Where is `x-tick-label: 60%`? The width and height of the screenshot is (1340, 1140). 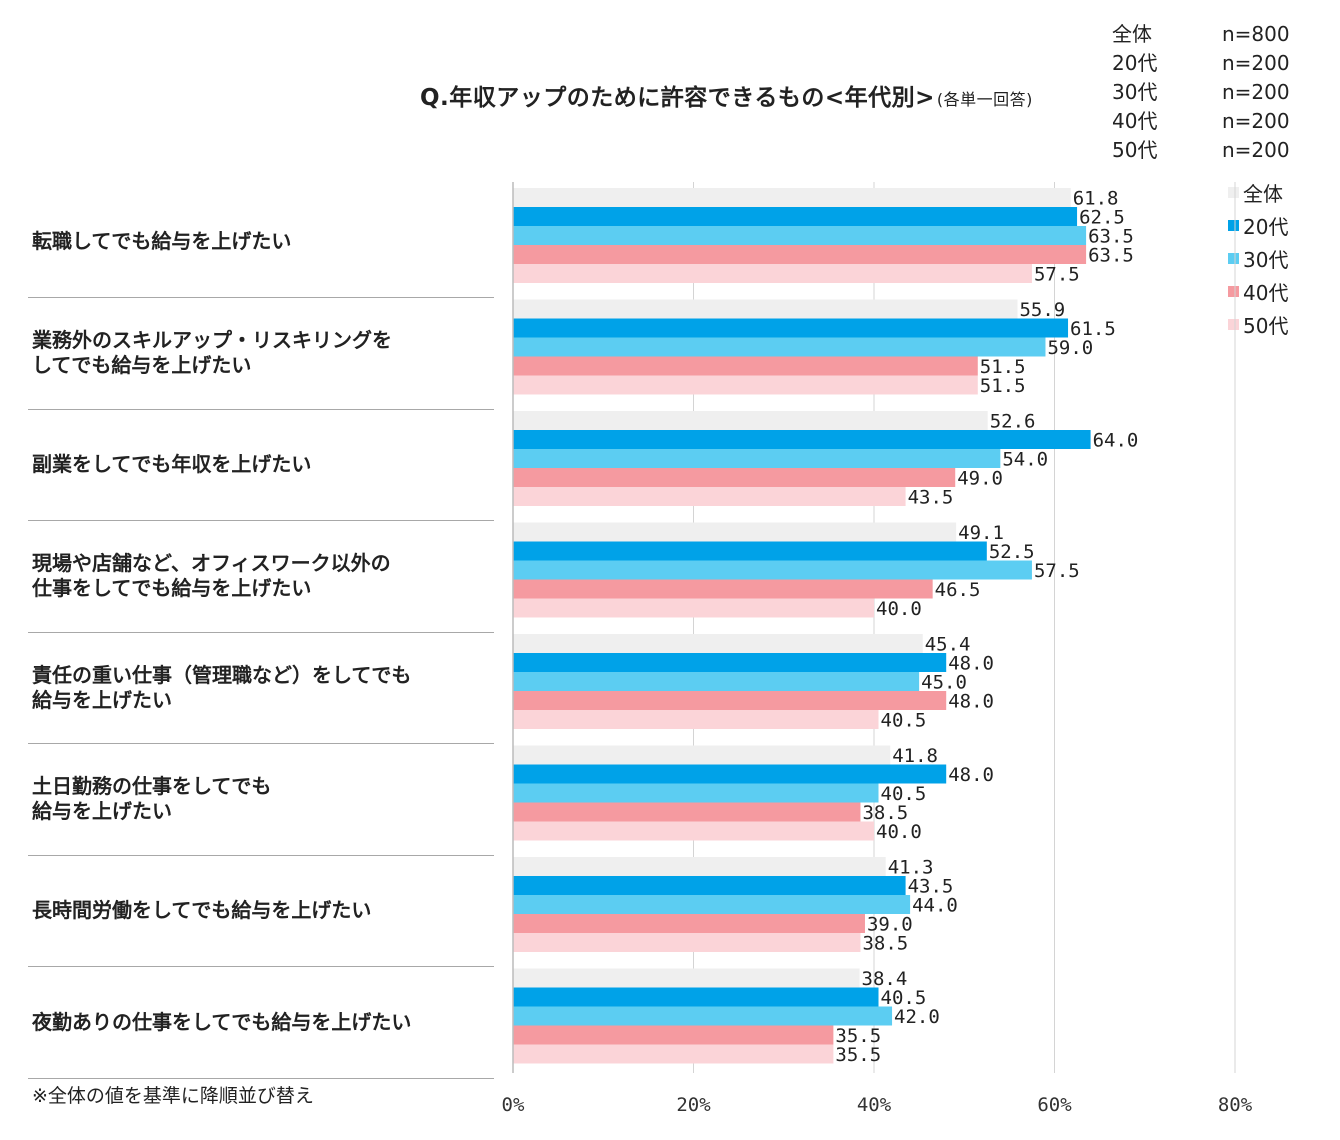
x-tick-label: 60% is located at coordinates (1054, 1105).